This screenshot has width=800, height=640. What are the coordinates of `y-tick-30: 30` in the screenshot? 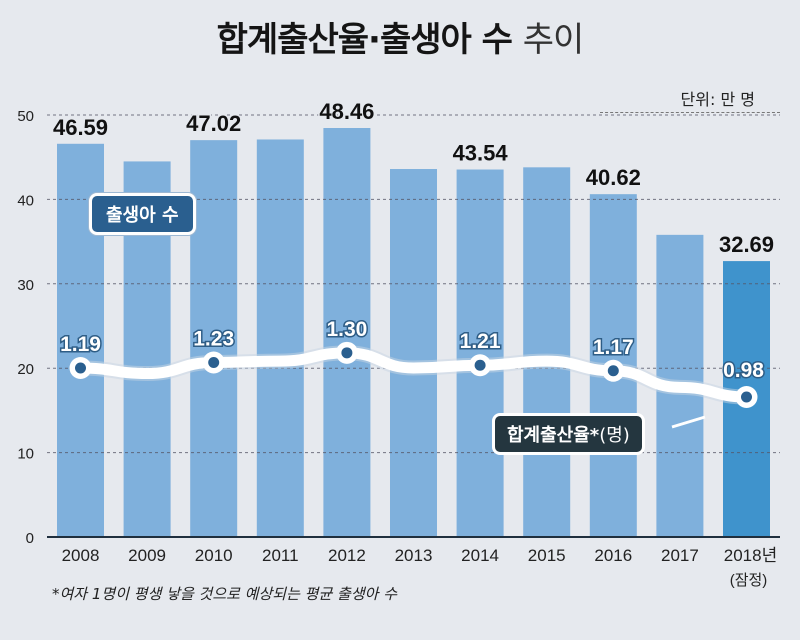 It's located at (25, 285).